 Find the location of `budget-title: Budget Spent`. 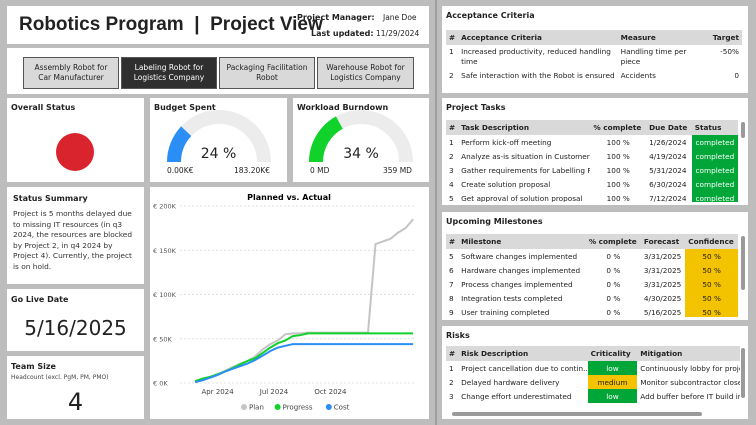

budget-title: Budget Spent is located at coordinates (185, 107).